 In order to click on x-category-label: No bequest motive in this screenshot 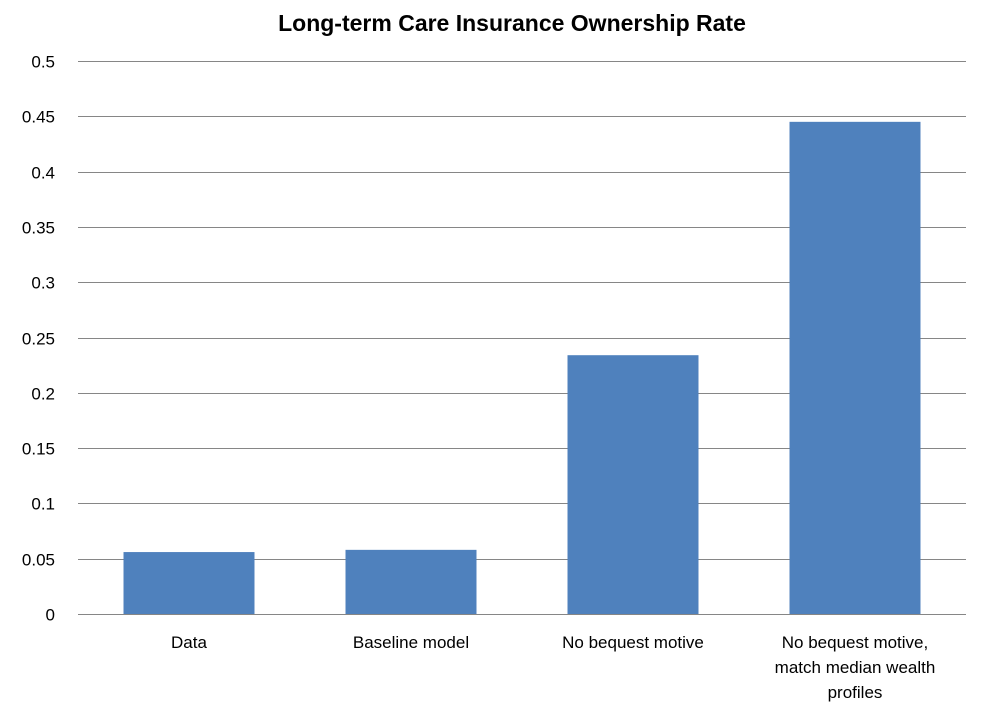, I will do `click(633, 642)`.